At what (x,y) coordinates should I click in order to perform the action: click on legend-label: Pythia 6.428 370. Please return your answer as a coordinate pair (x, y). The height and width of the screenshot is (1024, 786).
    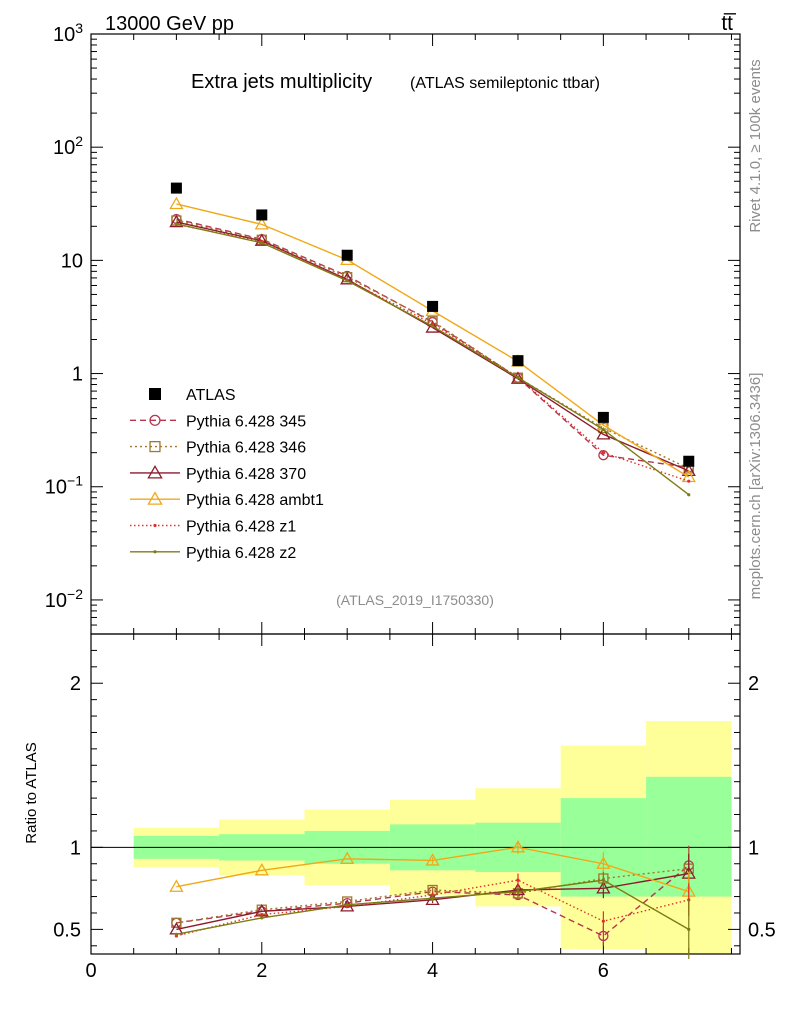
    Looking at the image, I should click on (246, 474).